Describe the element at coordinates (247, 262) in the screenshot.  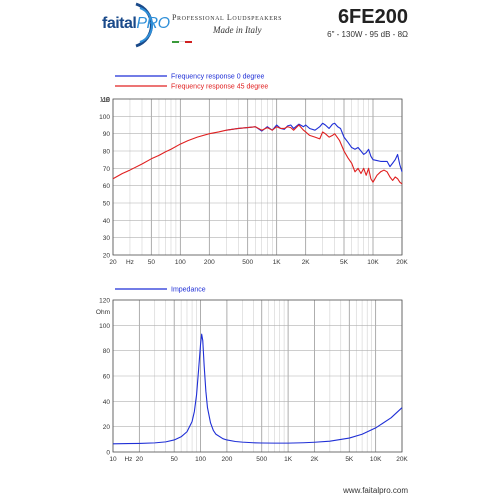
I see `freq-xtick-label: 500` at that location.